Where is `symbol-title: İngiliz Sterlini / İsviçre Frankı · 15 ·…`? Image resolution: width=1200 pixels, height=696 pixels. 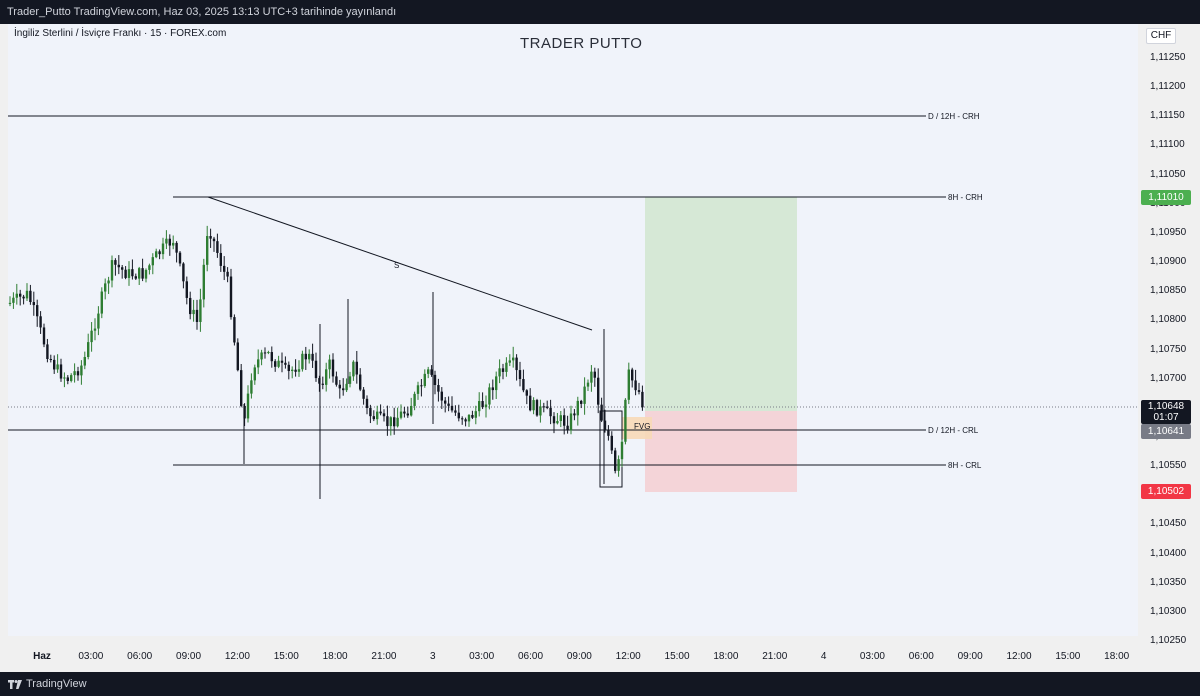
symbol-title: İngiliz Sterlini / İsviçre Frankı · 15 ·… is located at coordinates (120, 33).